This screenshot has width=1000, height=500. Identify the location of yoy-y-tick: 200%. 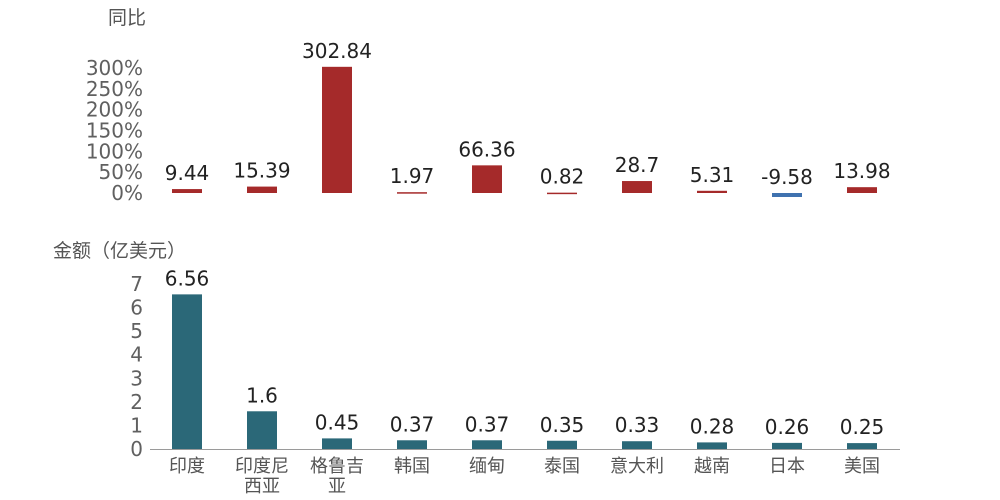
(114, 110).